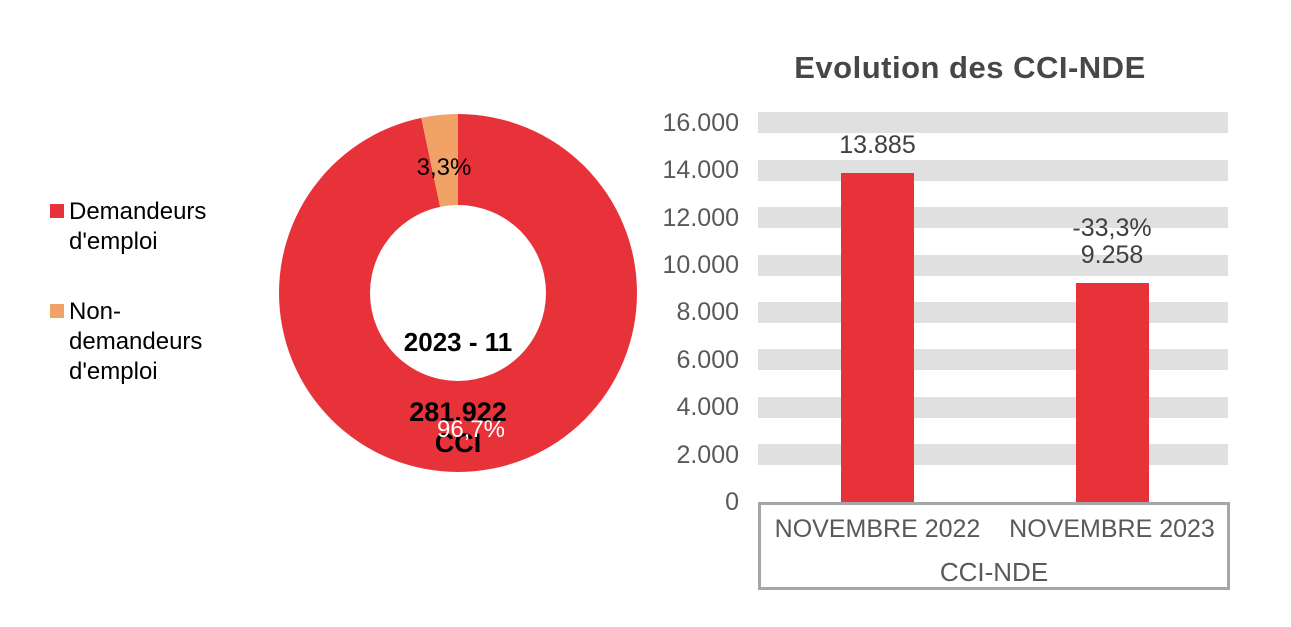 The height and width of the screenshot is (627, 1291). What do you see at coordinates (458, 377) in the screenshot?
I see `donut-center-spacer` at bounding box center [458, 377].